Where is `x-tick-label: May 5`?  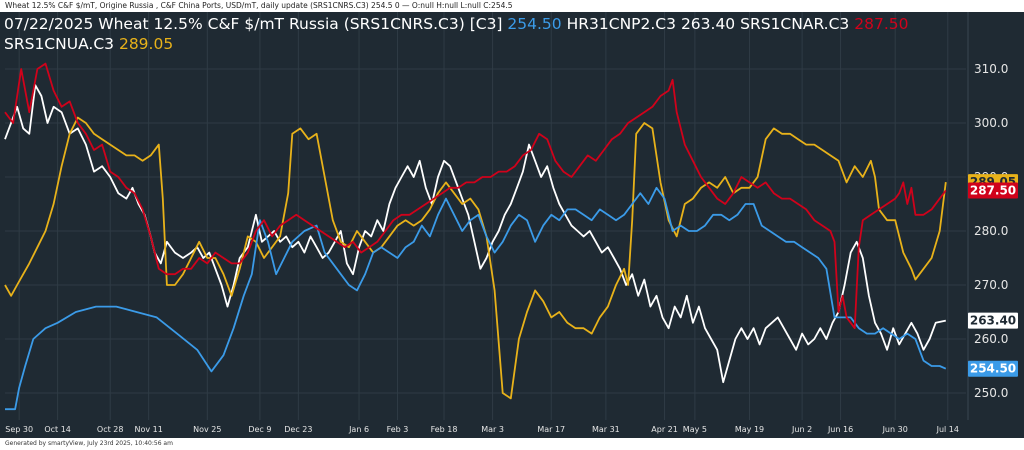 x-tick-label: May 5 is located at coordinates (695, 429).